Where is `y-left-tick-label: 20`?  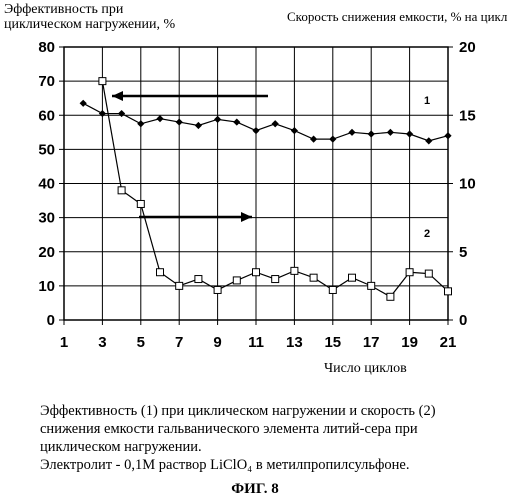 y-left-tick-label: 20 is located at coordinates (46, 252).